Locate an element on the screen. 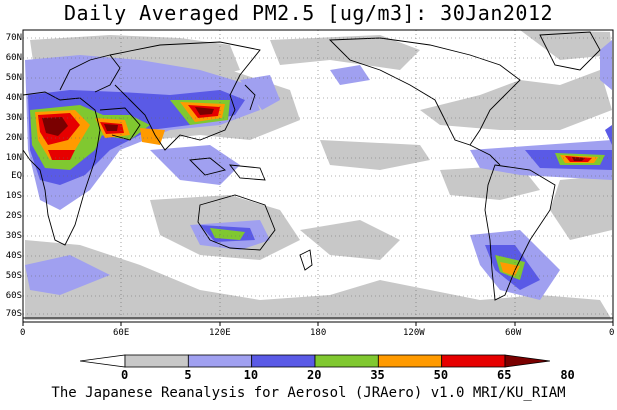  lat-label-60s: 60S is located at coordinates (13, 296).